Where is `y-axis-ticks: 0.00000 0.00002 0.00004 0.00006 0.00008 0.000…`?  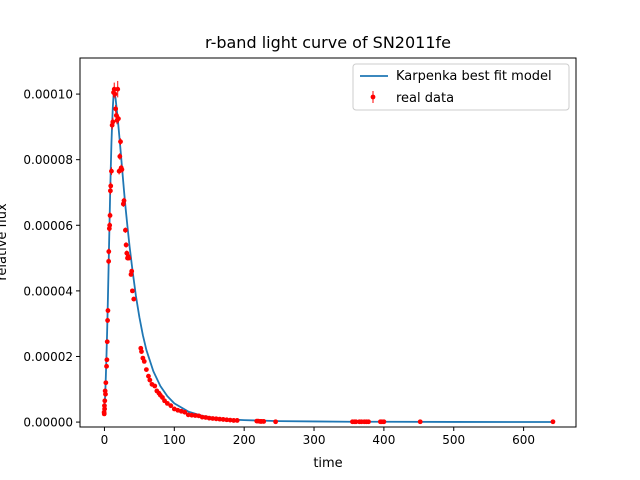 y-axis-ticks: 0.00000 0.00002 0.00004 0.00006 0.00008 0.000… is located at coordinates (51, 259).